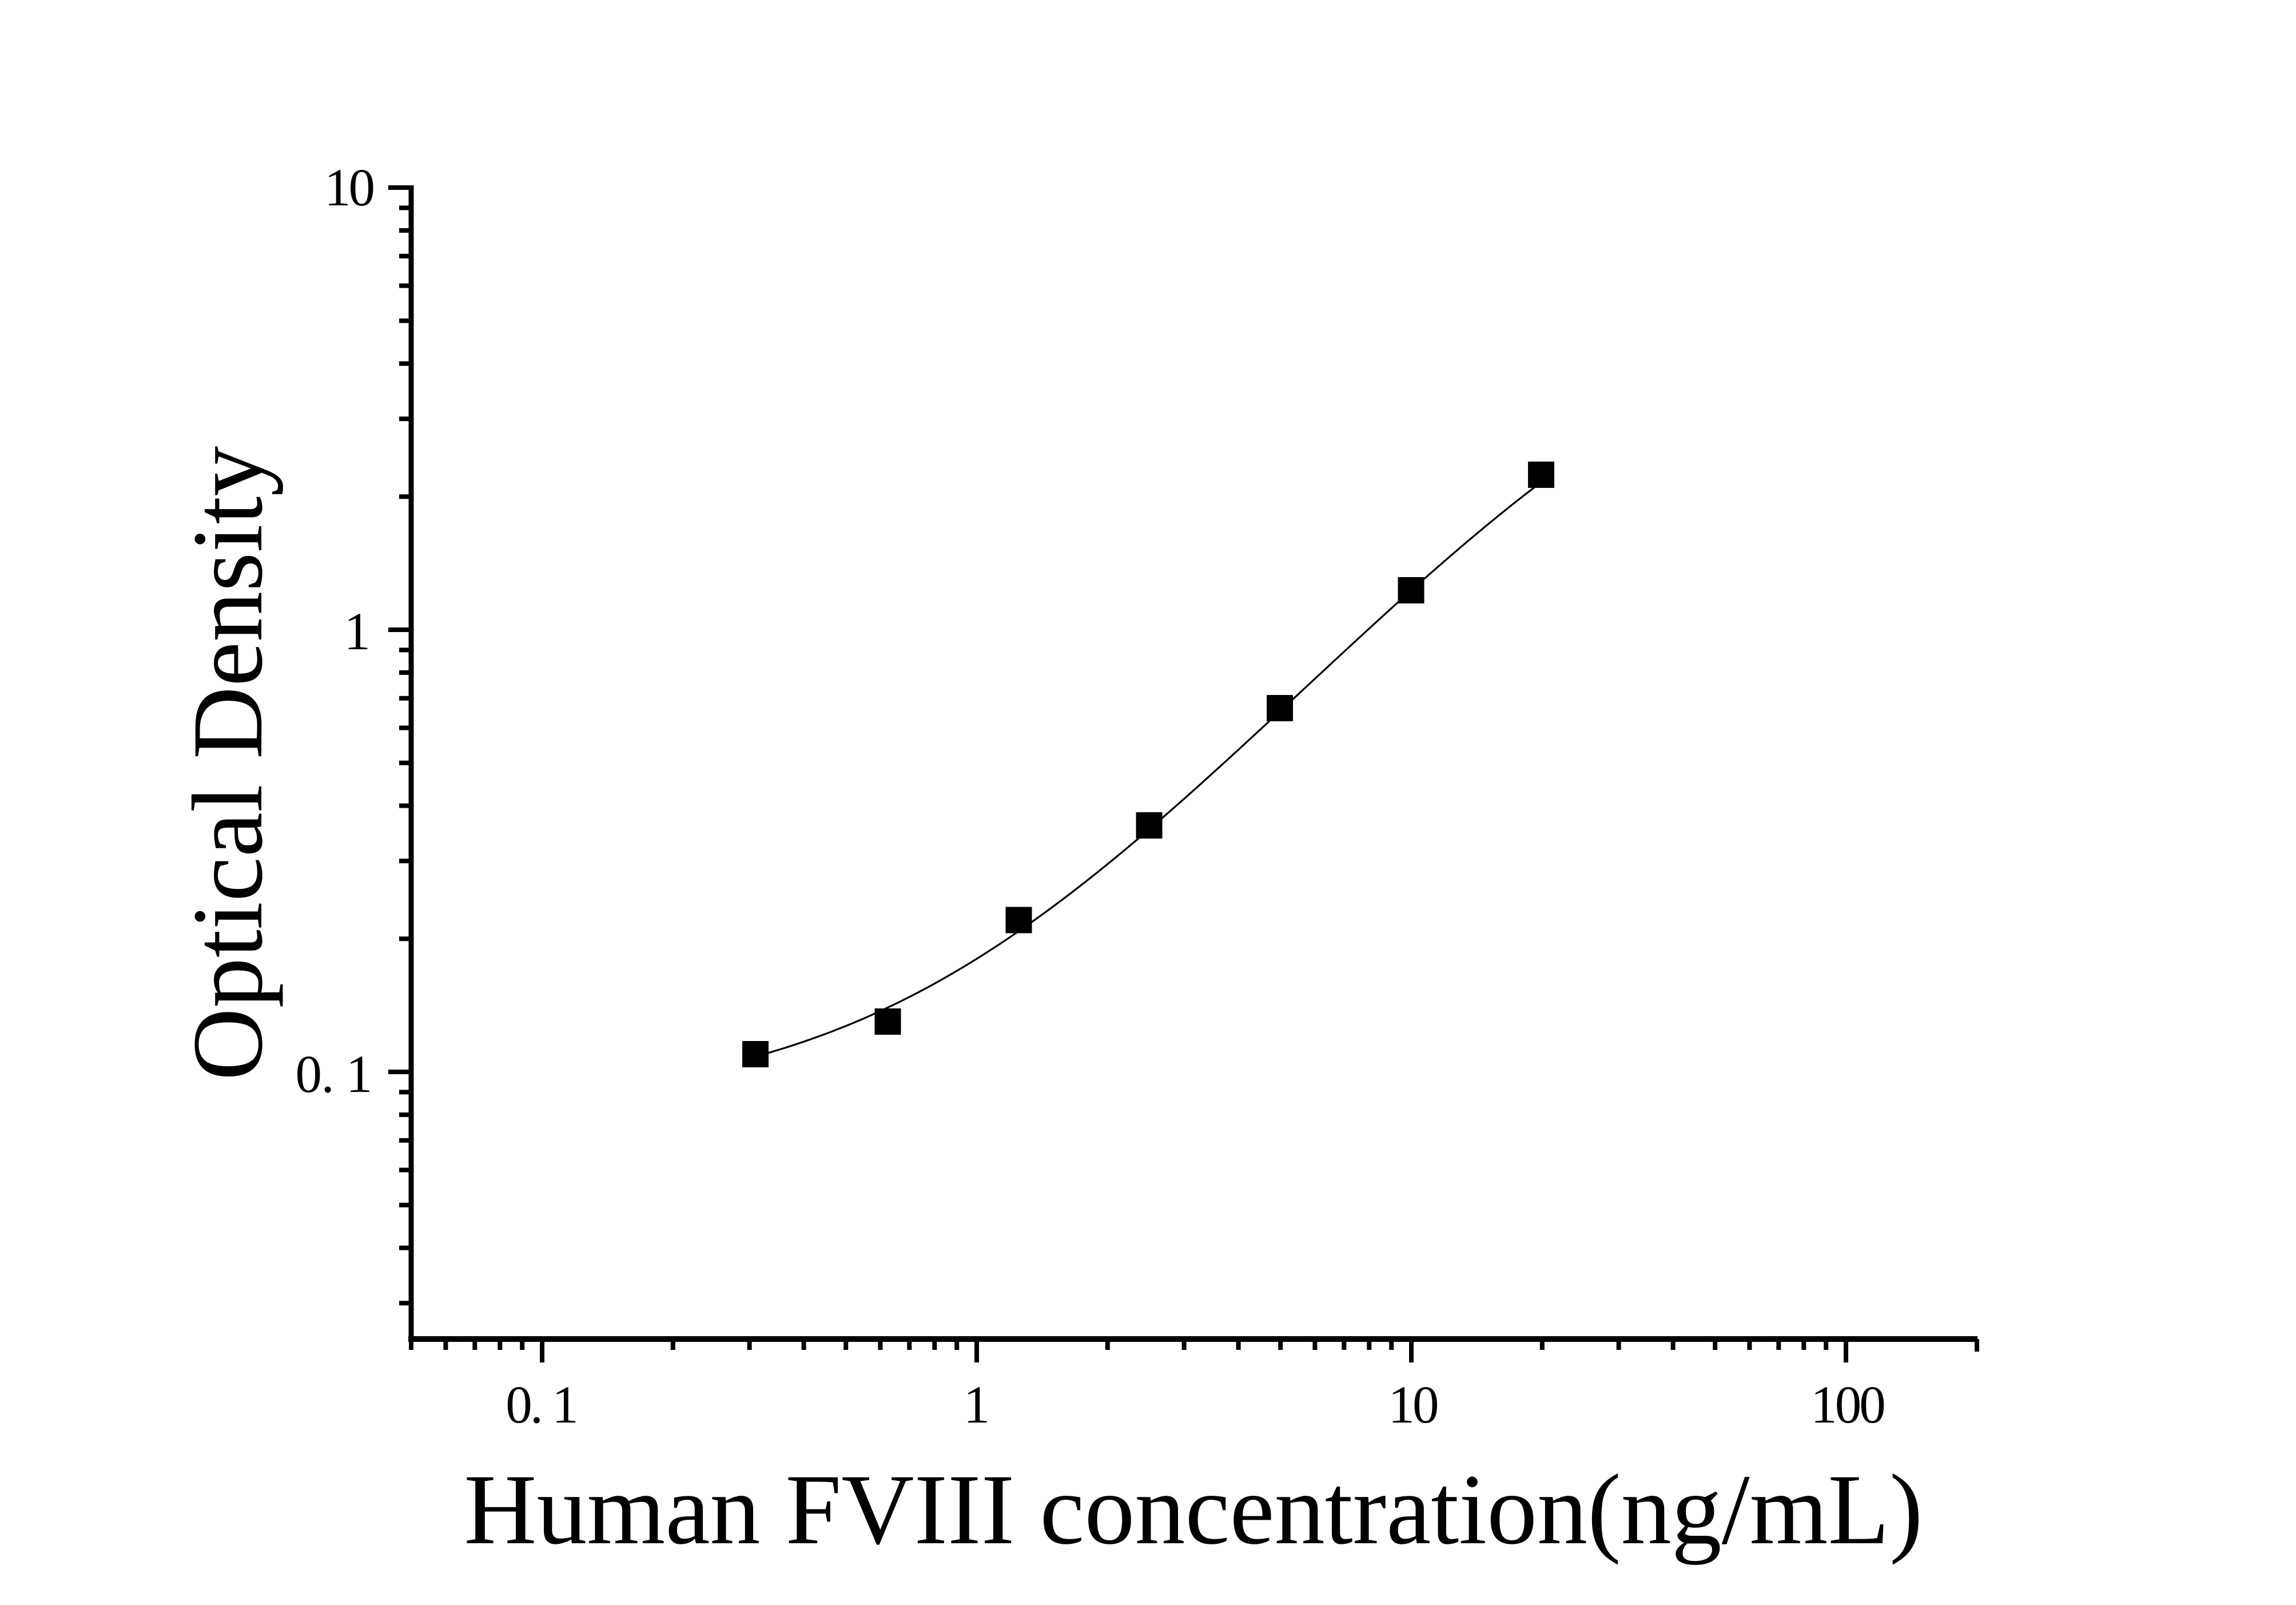  Describe the element at coordinates (1194, 1510) in the screenshot. I see `svg-text:Human FVIII concentration(ng/m: Human FVIII concentration(ng/mL)` at that location.